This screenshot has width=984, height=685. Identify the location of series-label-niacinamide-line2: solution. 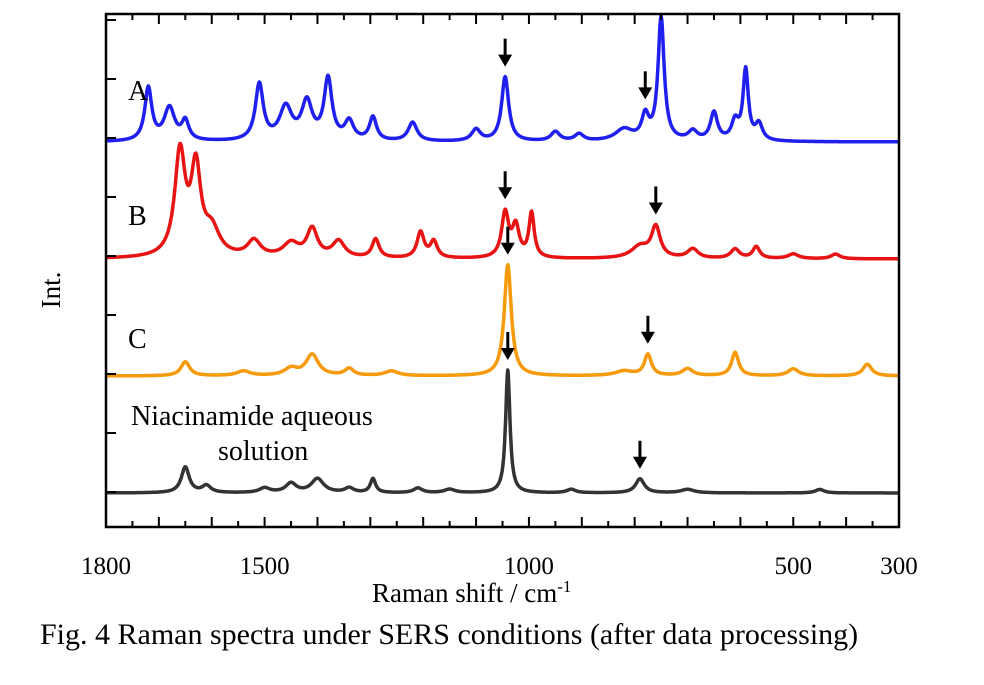
(263, 451).